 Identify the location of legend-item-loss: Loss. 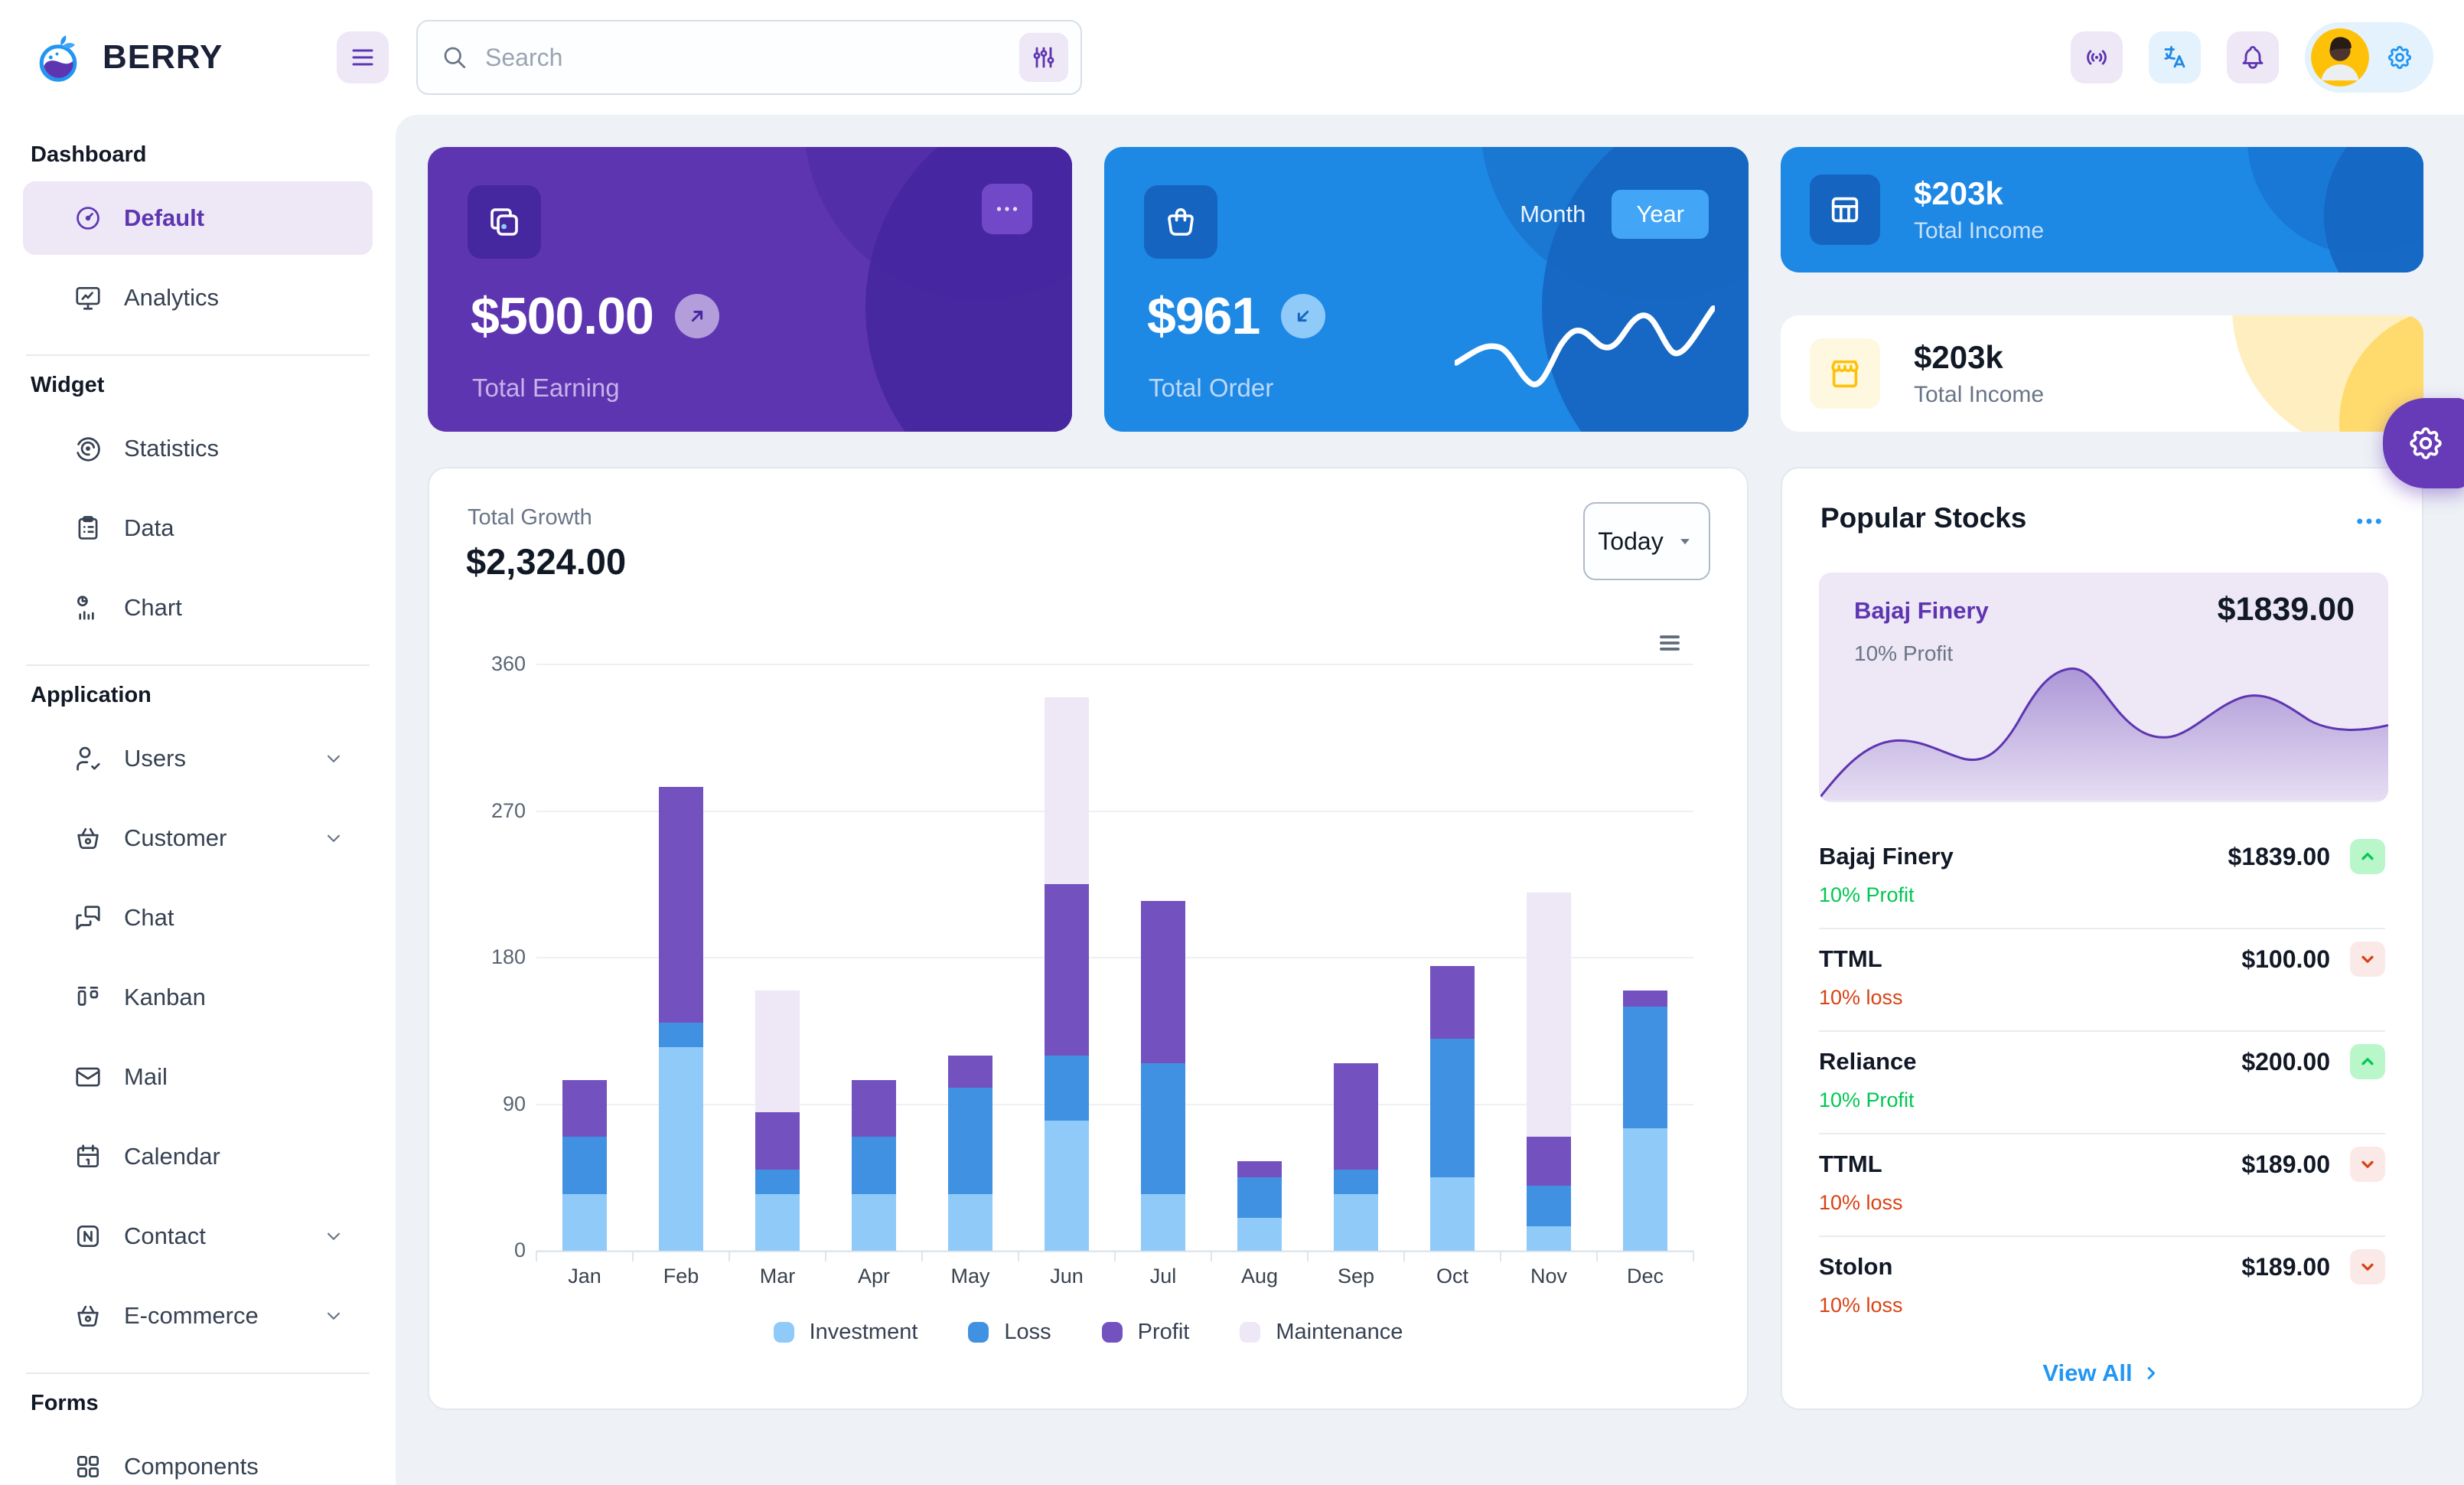
(1009, 1332).